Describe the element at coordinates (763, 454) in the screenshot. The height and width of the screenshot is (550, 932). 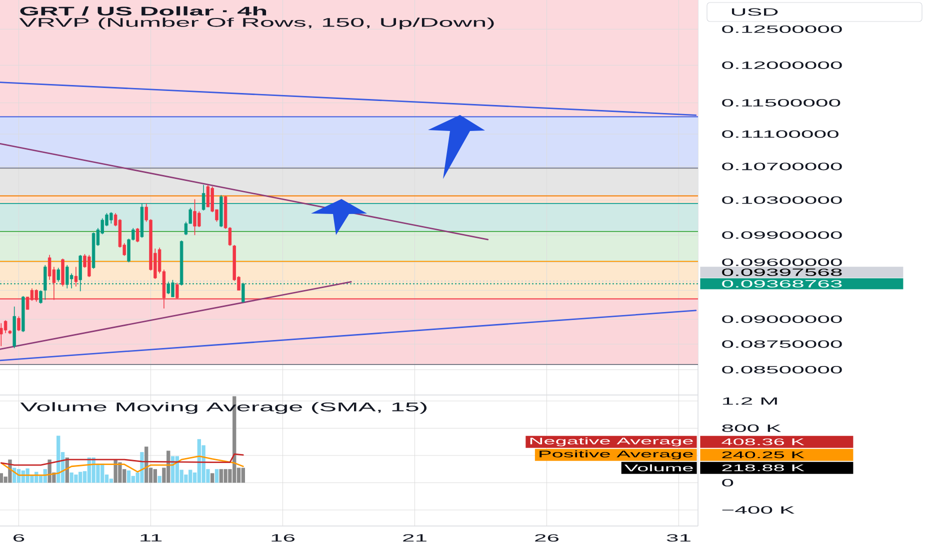
I see `text: 240.25 K` at that location.